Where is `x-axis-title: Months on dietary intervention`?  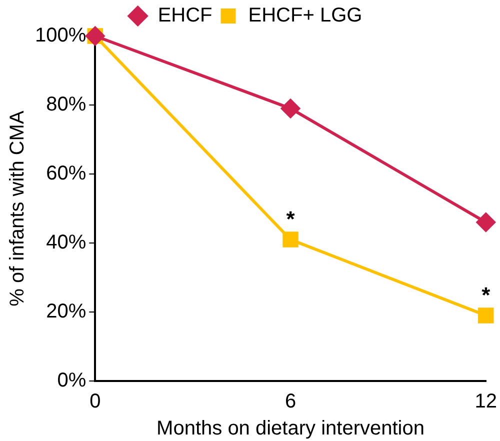 x-axis-title: Months on dietary intervention is located at coordinates (290, 429).